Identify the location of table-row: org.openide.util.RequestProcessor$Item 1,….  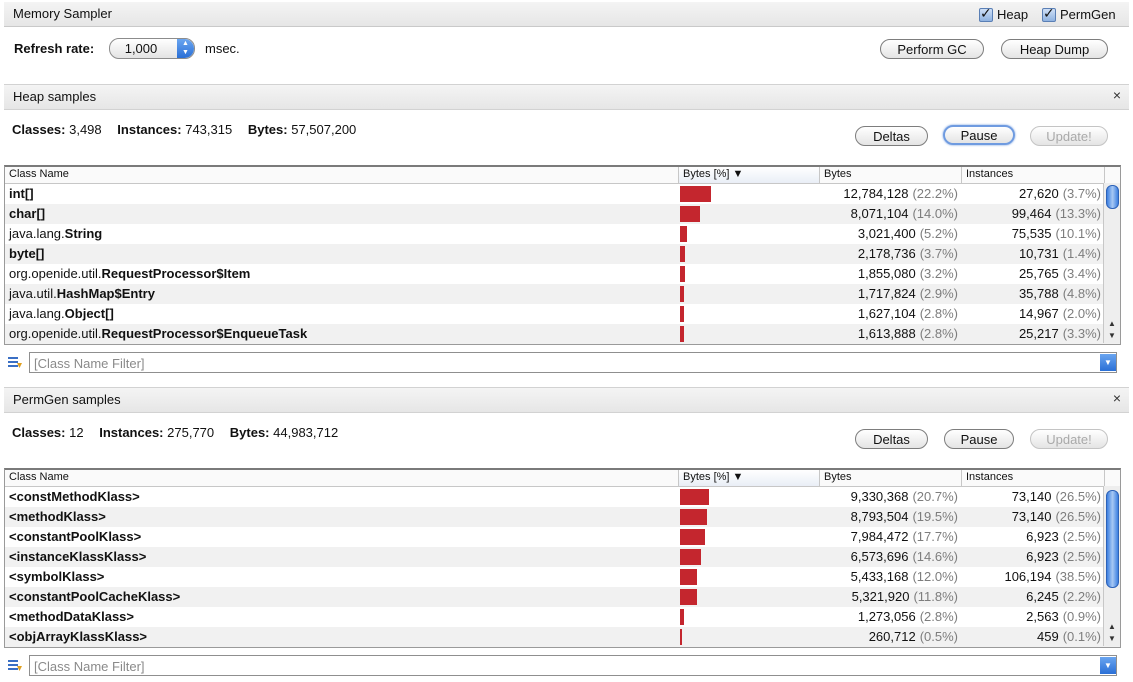
(562, 274).